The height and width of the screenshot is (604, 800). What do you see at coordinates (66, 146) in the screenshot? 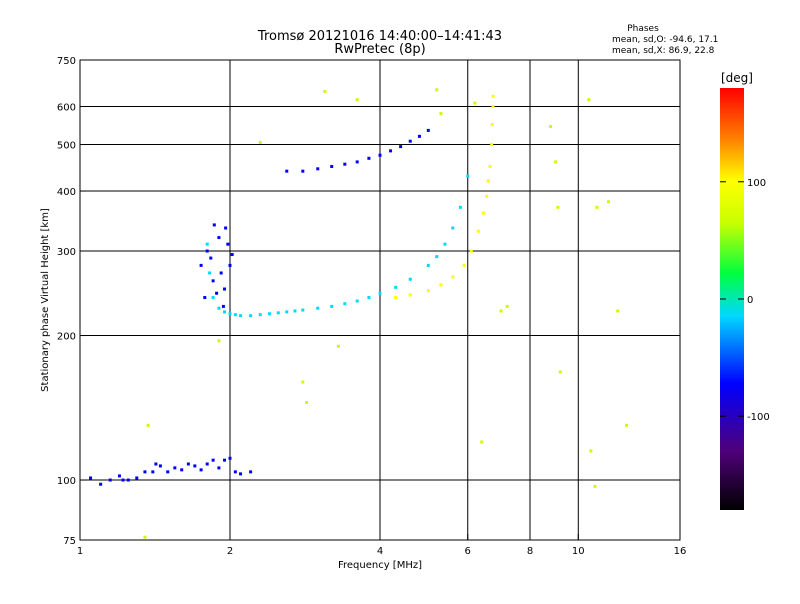
I see `y-tick-label: 500` at bounding box center [66, 146].